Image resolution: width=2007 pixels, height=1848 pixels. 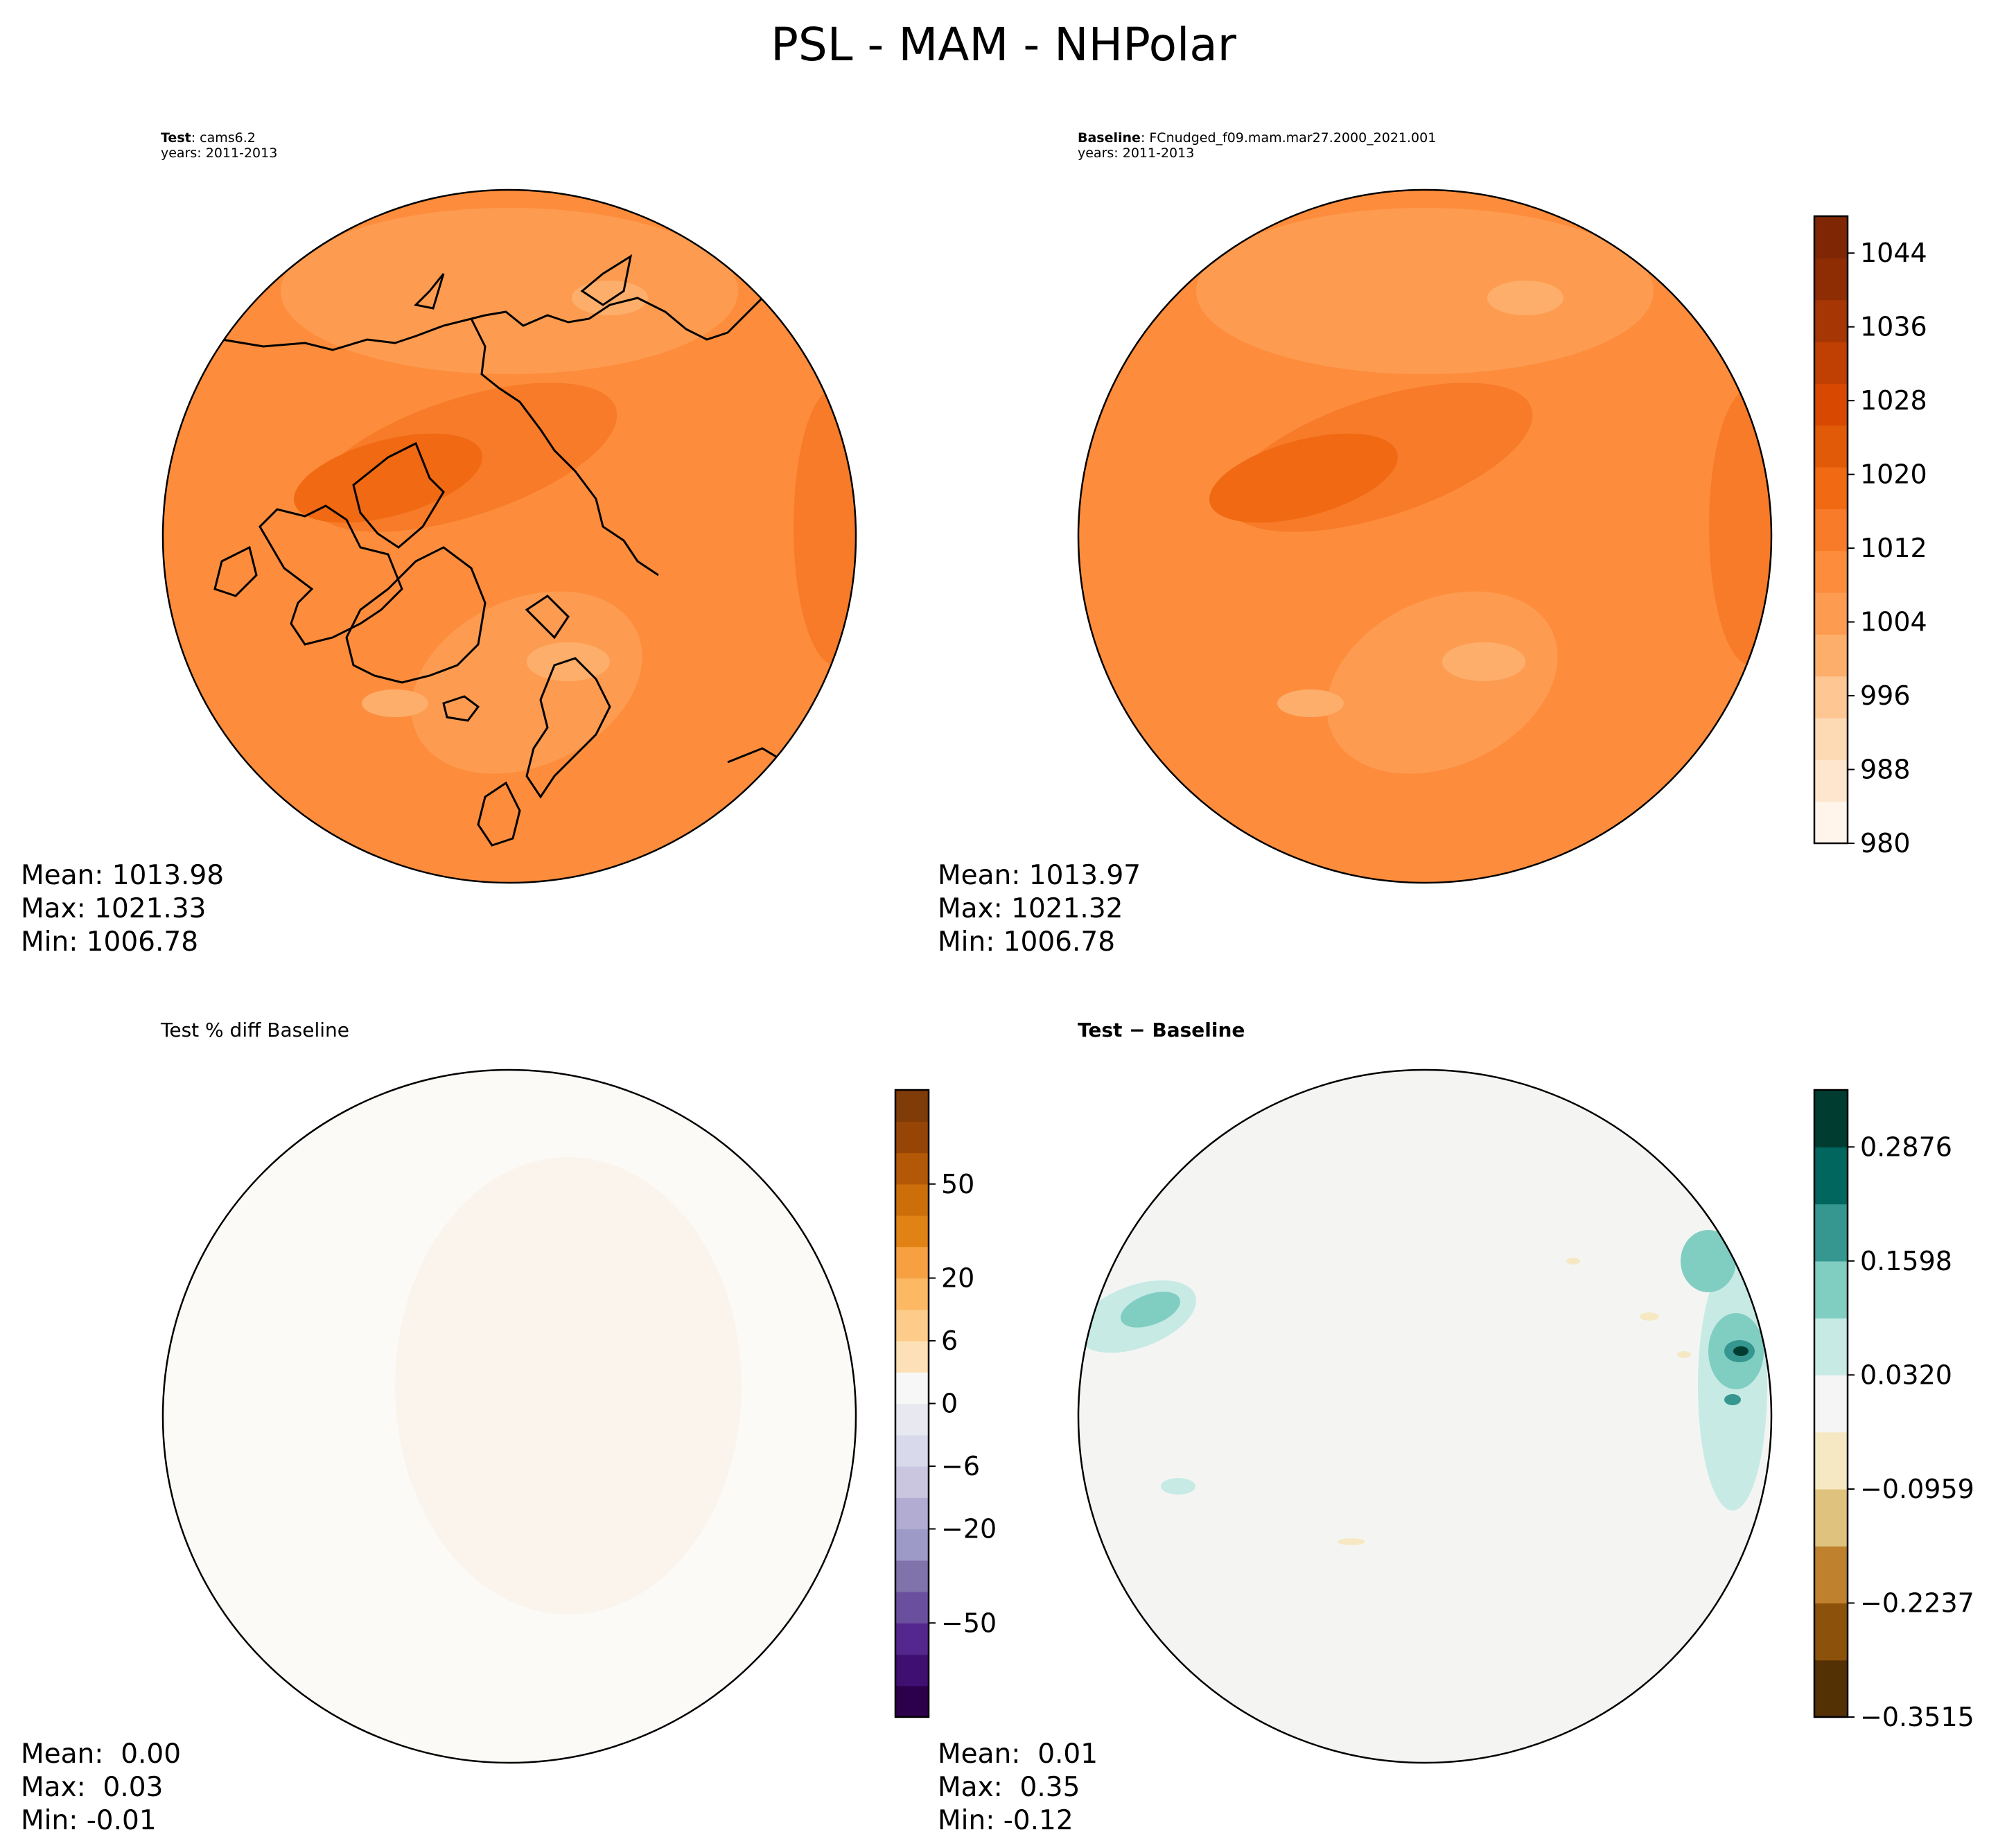 I want to click on baseline-field-base, so click(x=1424, y=536).